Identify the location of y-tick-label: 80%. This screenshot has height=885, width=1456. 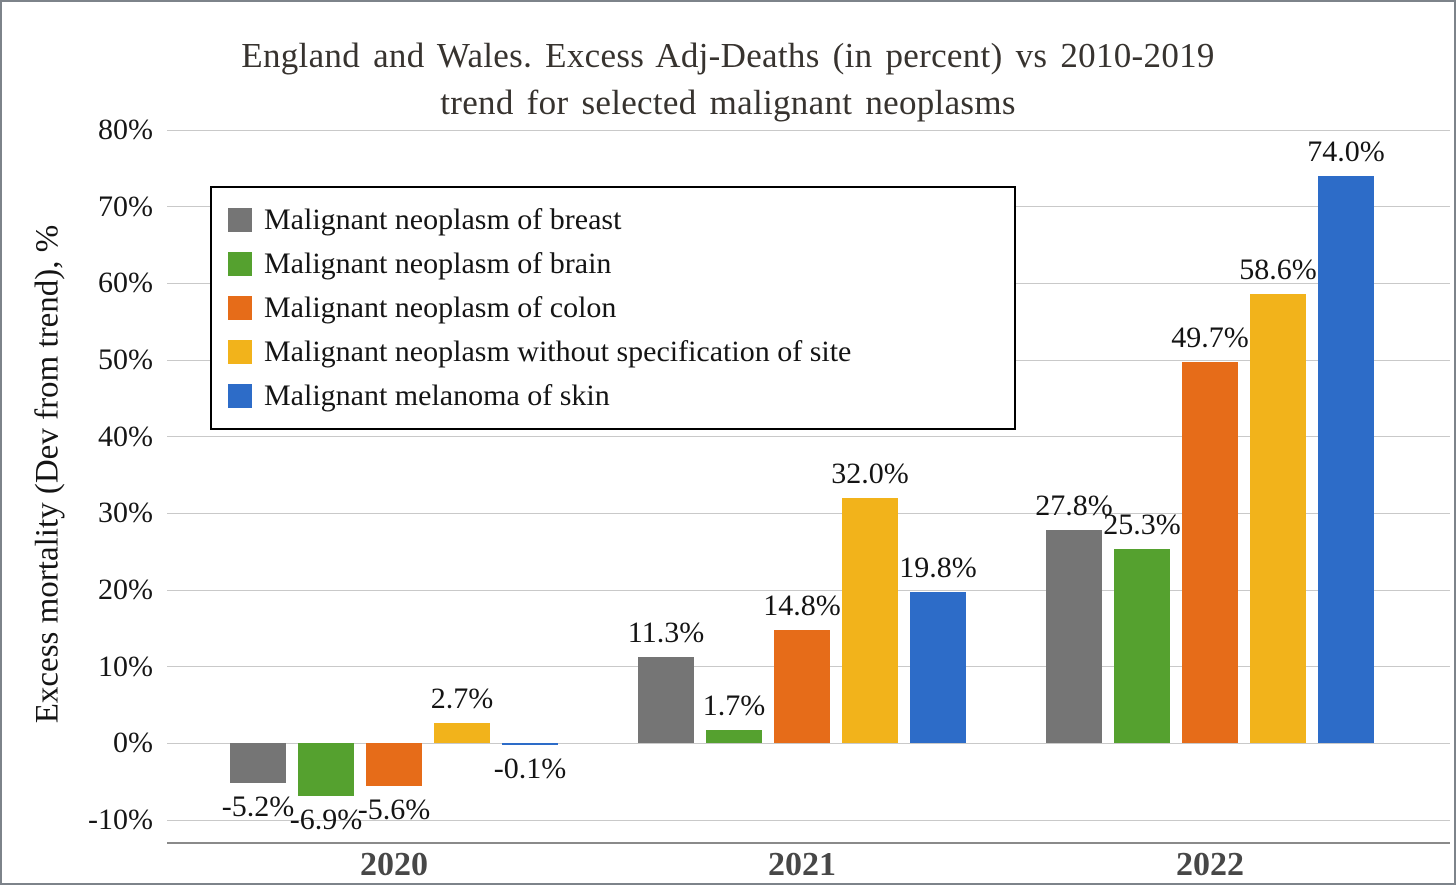
(125, 129).